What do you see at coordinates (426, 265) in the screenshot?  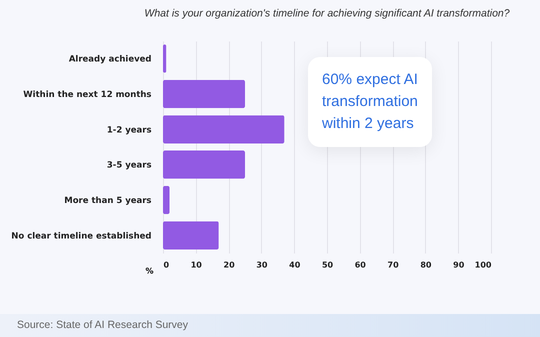 I see `x-tick-label: 80` at bounding box center [426, 265].